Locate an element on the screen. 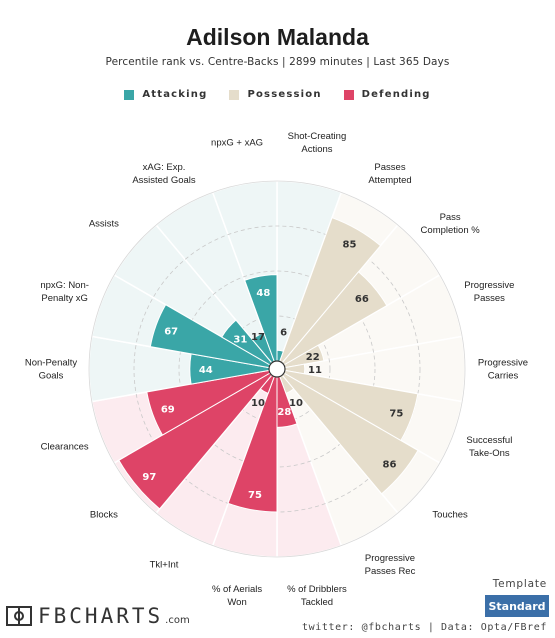  value-label: 85 is located at coordinates (350, 244).